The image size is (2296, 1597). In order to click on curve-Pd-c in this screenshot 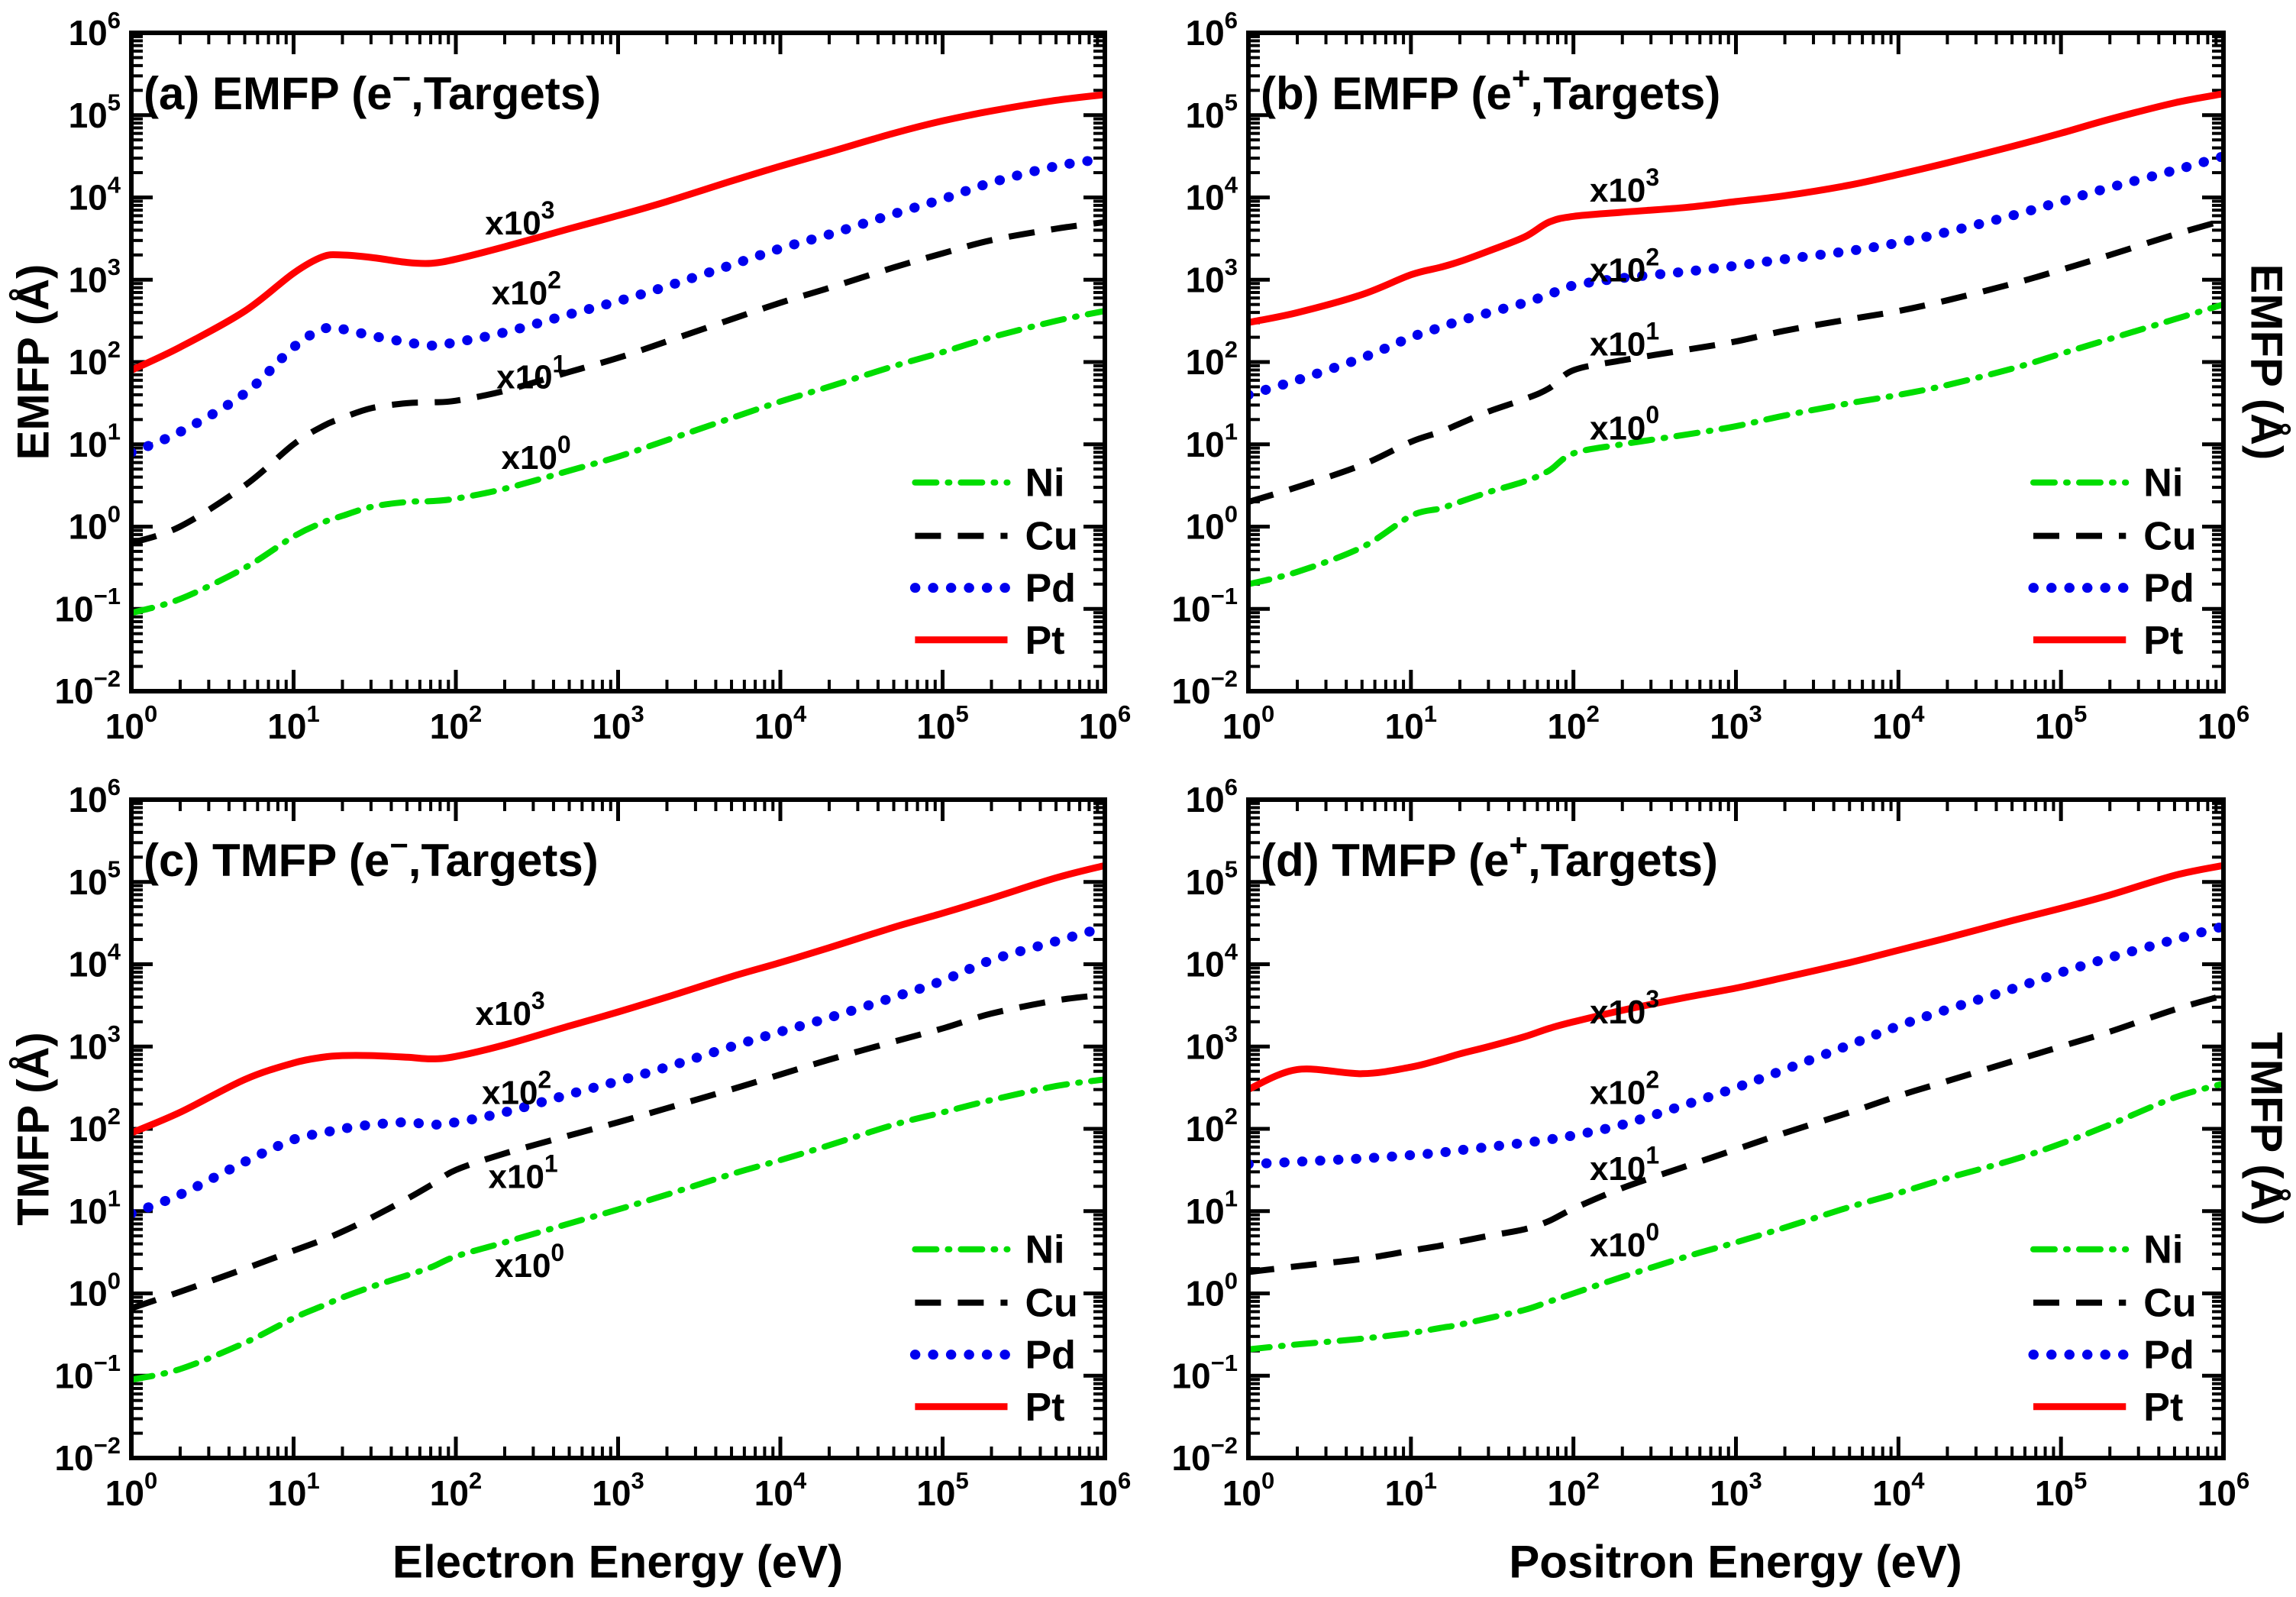, I will do `click(618, 1070)`.